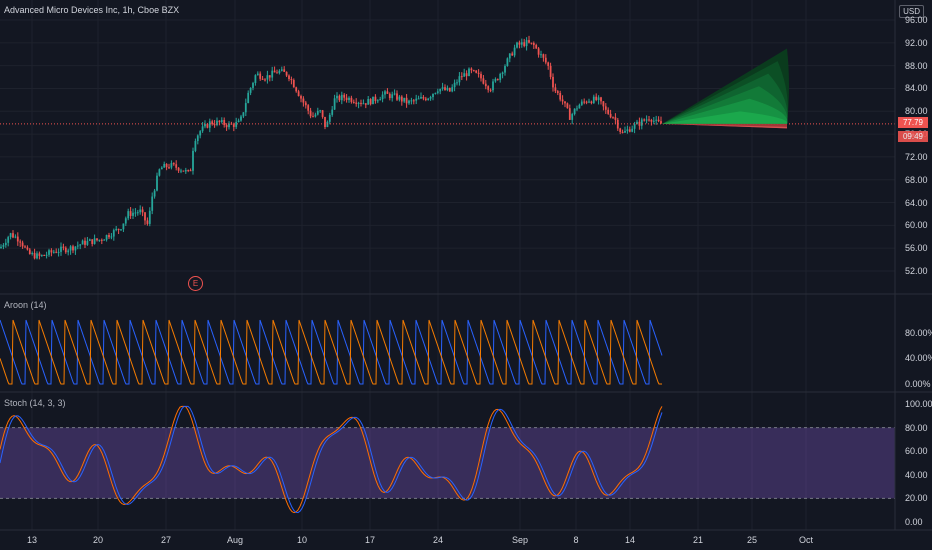 The height and width of the screenshot is (550, 932). What do you see at coordinates (520, 540) in the screenshot?
I see `time-tick: Sep` at bounding box center [520, 540].